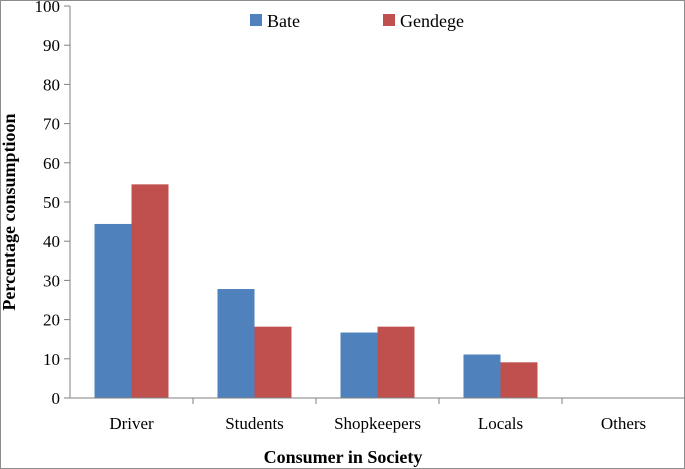 The width and height of the screenshot is (685, 469). Describe the element at coordinates (389, 20) in the screenshot. I see `legend-swatch-gendege` at that location.